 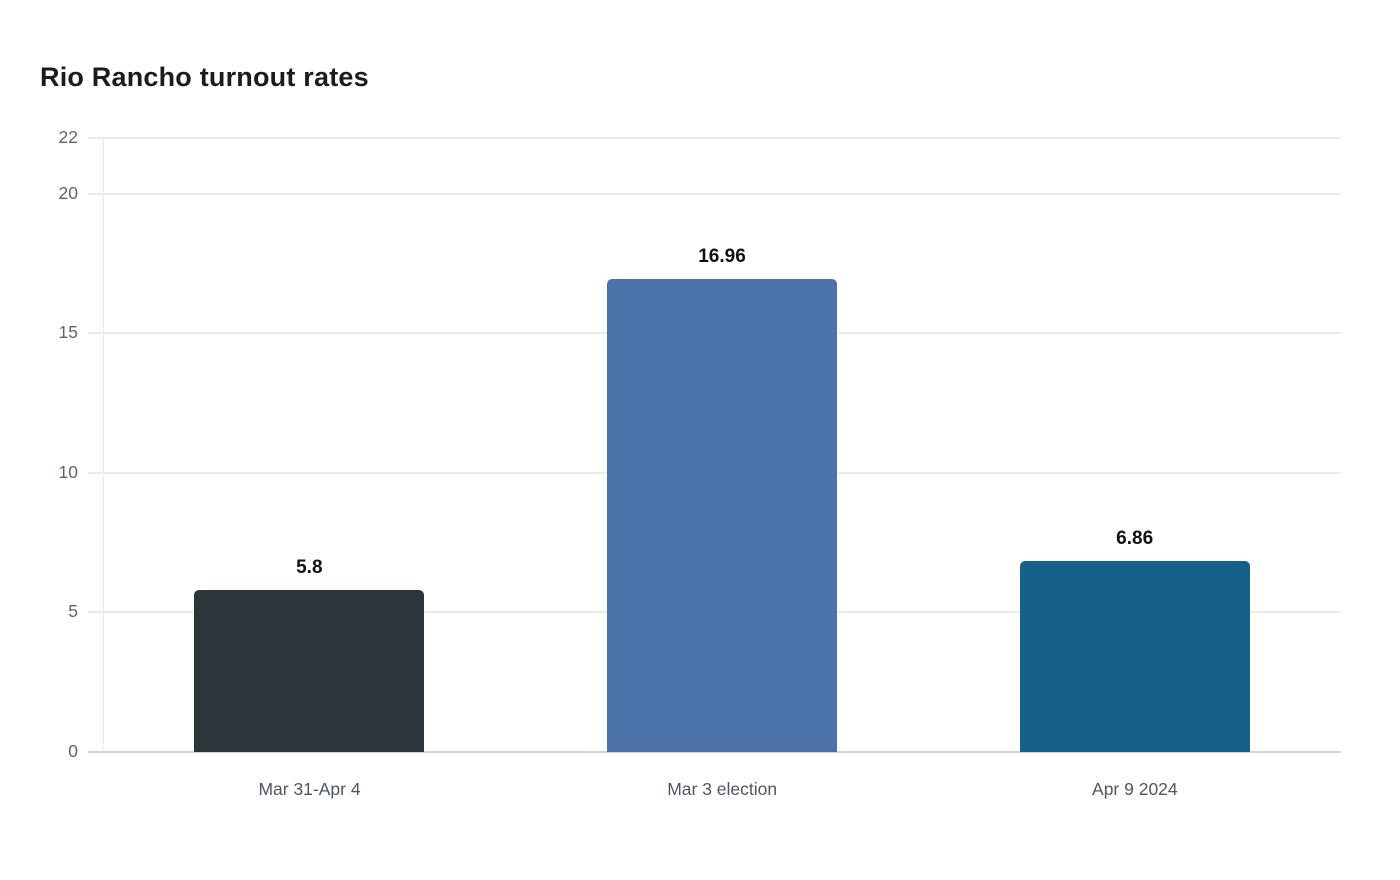 What do you see at coordinates (68, 471) in the screenshot?
I see `y-tick-label: 10` at bounding box center [68, 471].